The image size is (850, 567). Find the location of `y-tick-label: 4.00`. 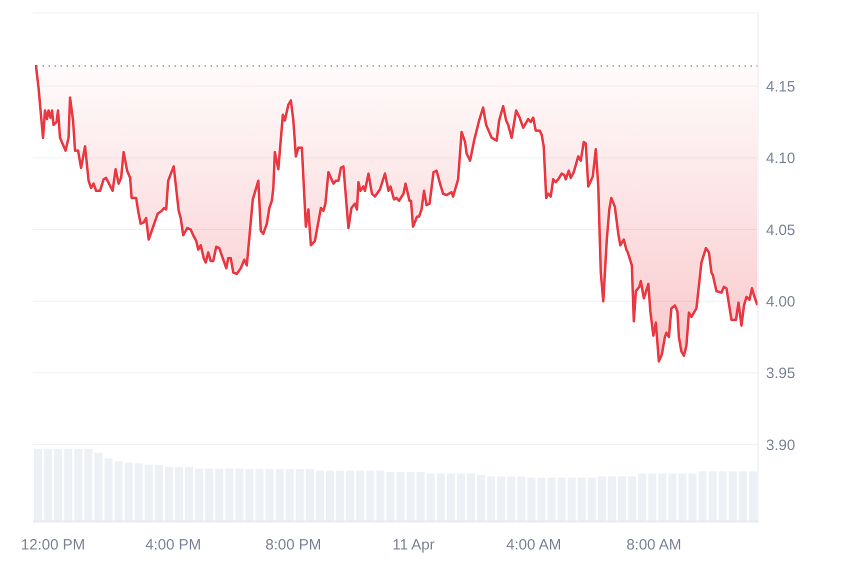

y-tick-label: 4.00 is located at coordinates (781, 302).